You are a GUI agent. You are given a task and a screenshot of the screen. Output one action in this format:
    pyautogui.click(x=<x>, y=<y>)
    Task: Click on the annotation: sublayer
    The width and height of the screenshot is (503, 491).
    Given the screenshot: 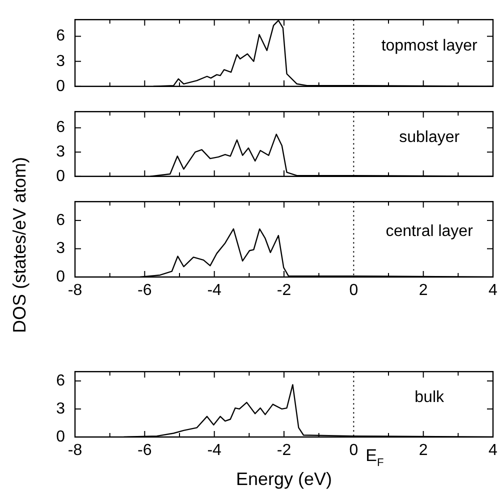 What is the action you would take?
    pyautogui.click(x=429, y=137)
    